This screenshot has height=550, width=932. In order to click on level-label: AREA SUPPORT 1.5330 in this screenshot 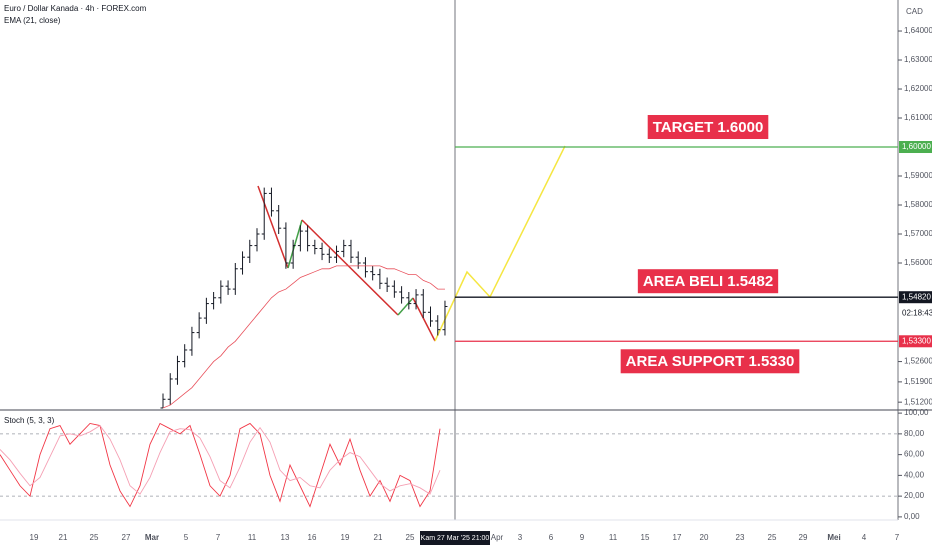, I will do `click(710, 361)`.